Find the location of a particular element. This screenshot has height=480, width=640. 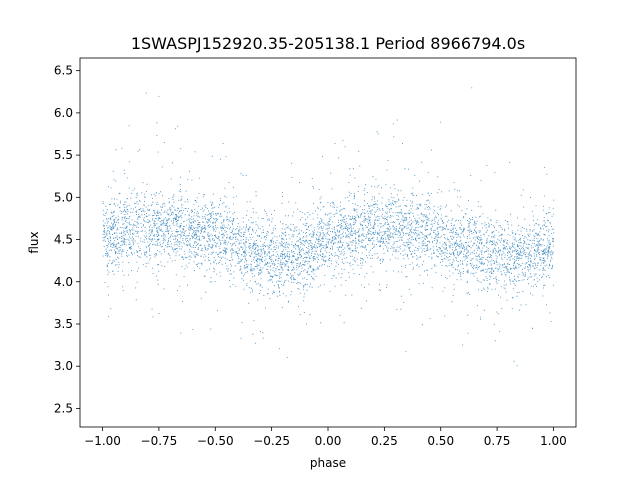

x-tick-label: −0.50 is located at coordinates (215, 441).